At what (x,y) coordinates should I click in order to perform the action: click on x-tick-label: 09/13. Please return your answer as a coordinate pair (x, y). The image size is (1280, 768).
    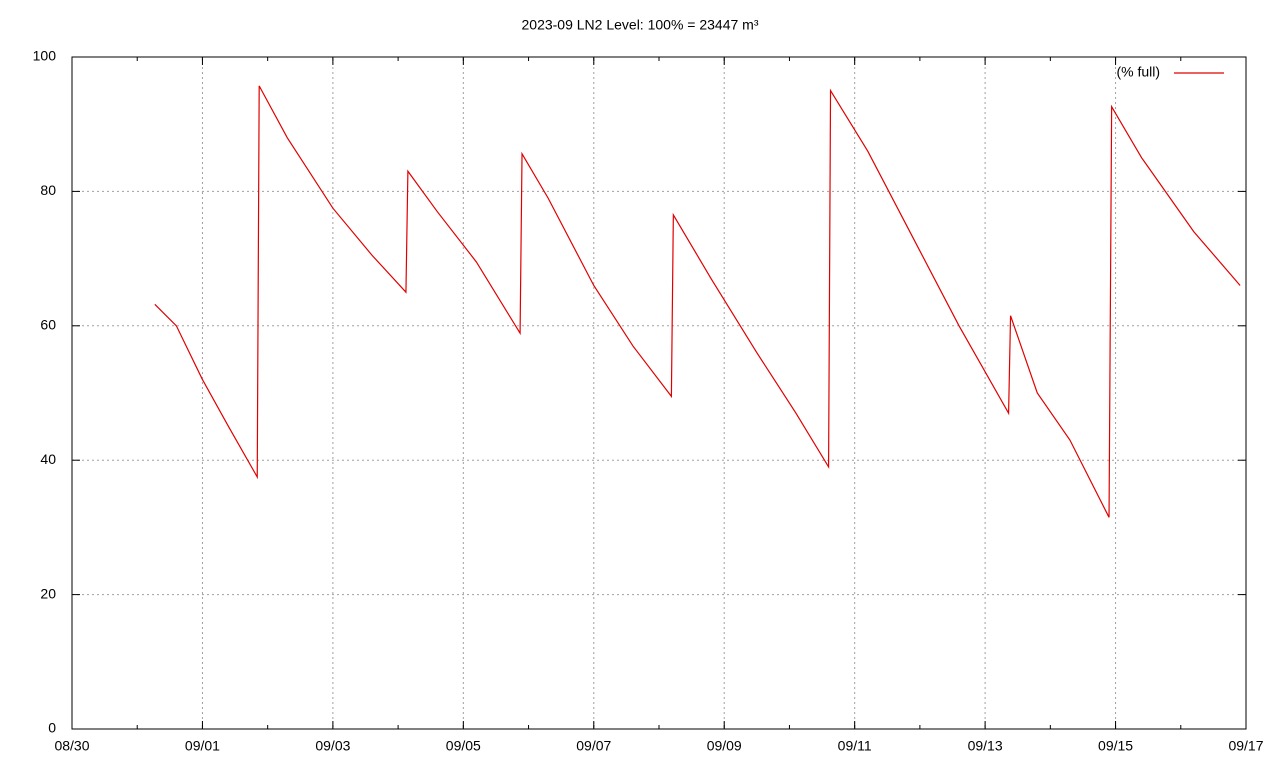
    Looking at the image, I should click on (985, 746).